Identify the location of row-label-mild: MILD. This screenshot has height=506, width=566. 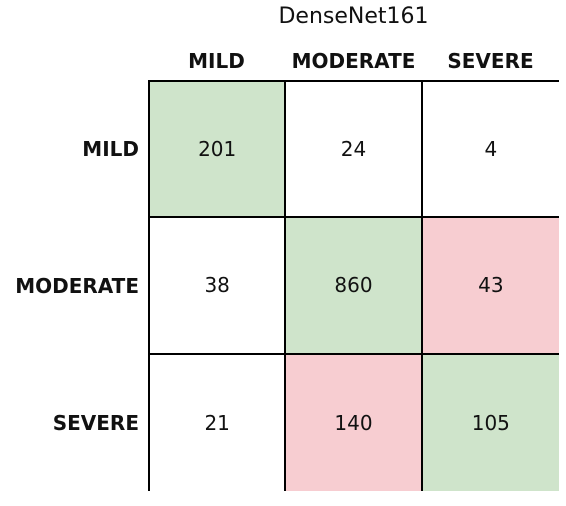
(110, 148).